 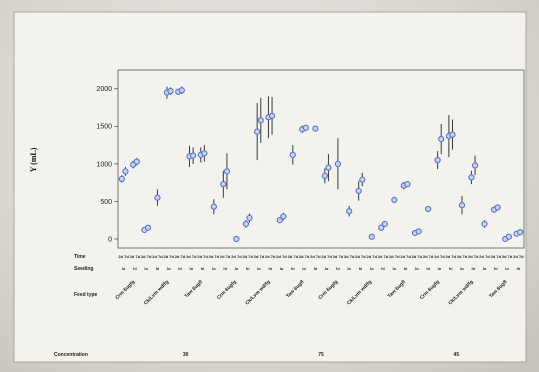 I want to click on y-axis: 0 500 1000 1500 2000, so click(x=107, y=164).